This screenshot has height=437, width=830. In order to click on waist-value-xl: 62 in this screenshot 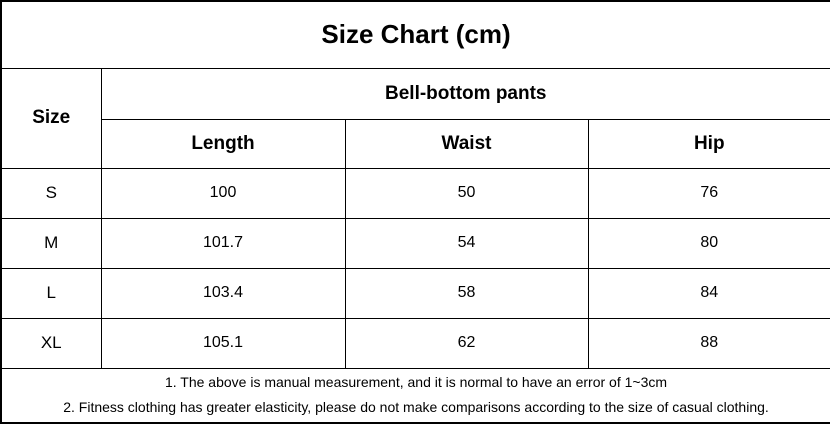, I will do `click(466, 343)`.